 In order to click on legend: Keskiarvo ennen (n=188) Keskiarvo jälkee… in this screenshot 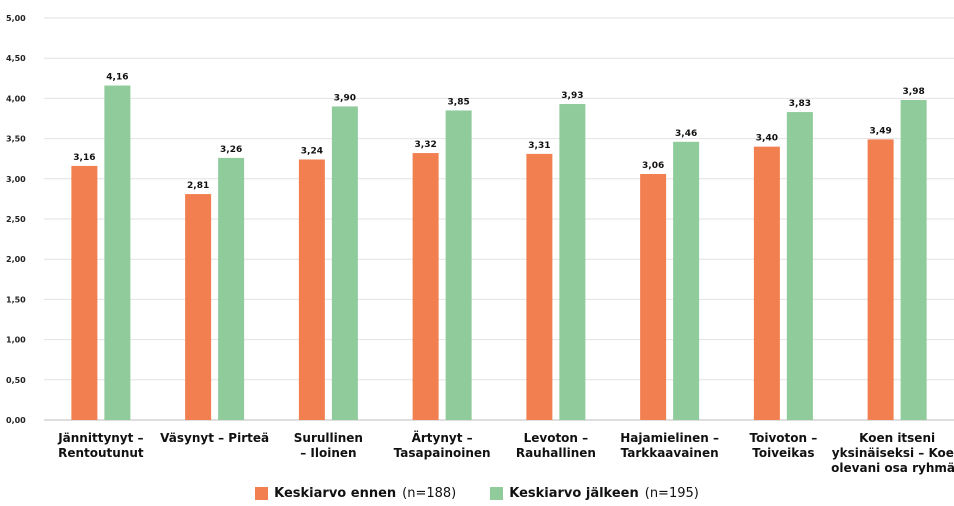, I will do `click(477, 493)`.